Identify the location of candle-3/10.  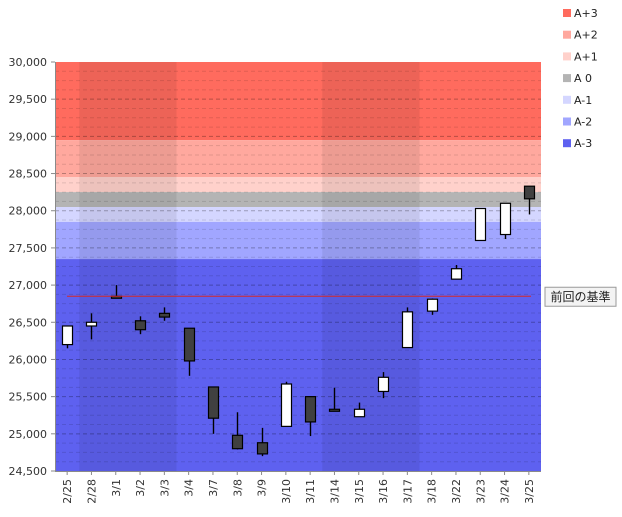
(286, 404).